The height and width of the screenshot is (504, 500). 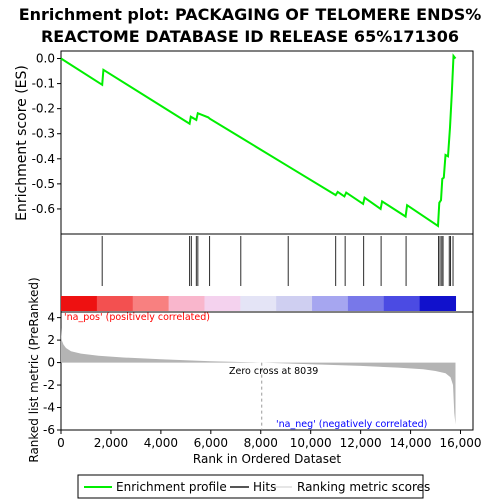 What do you see at coordinates (250, 486) in the screenshot?
I see `legend-frame` at bounding box center [250, 486].